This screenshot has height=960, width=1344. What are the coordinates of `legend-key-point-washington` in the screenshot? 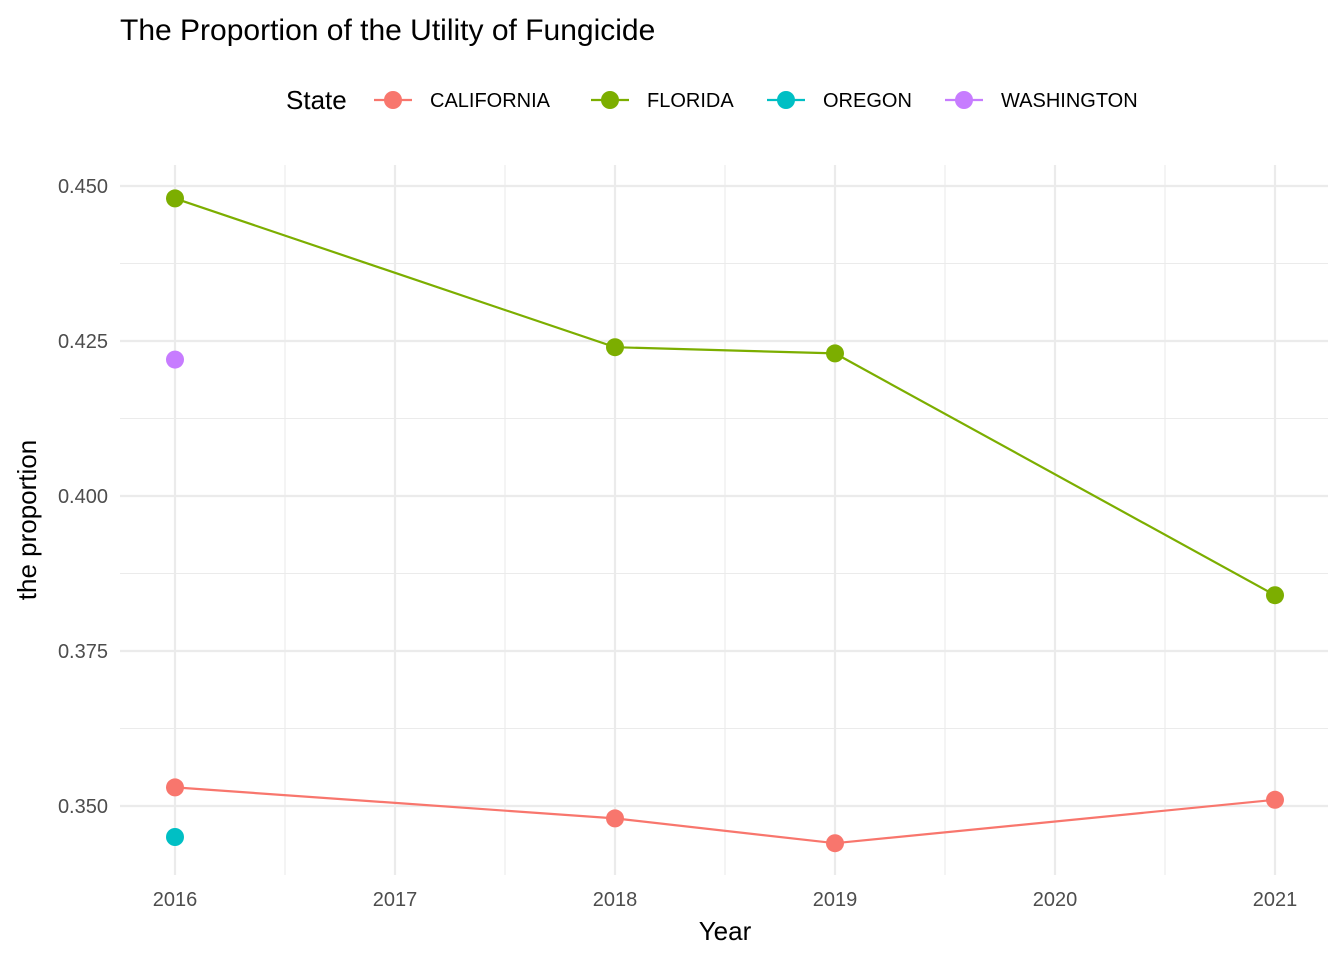 It's located at (964, 100).